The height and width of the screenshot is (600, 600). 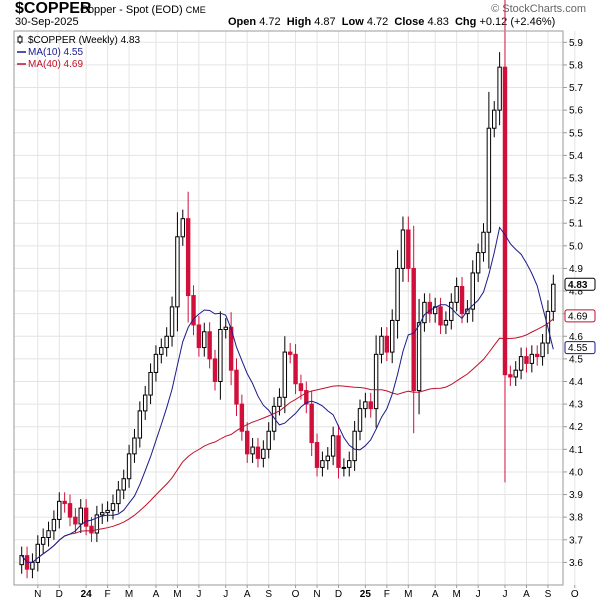 What do you see at coordinates (84, 40) in the screenshot?
I see `legend-label: $COPPER (Weekly) 4.83` at bounding box center [84, 40].